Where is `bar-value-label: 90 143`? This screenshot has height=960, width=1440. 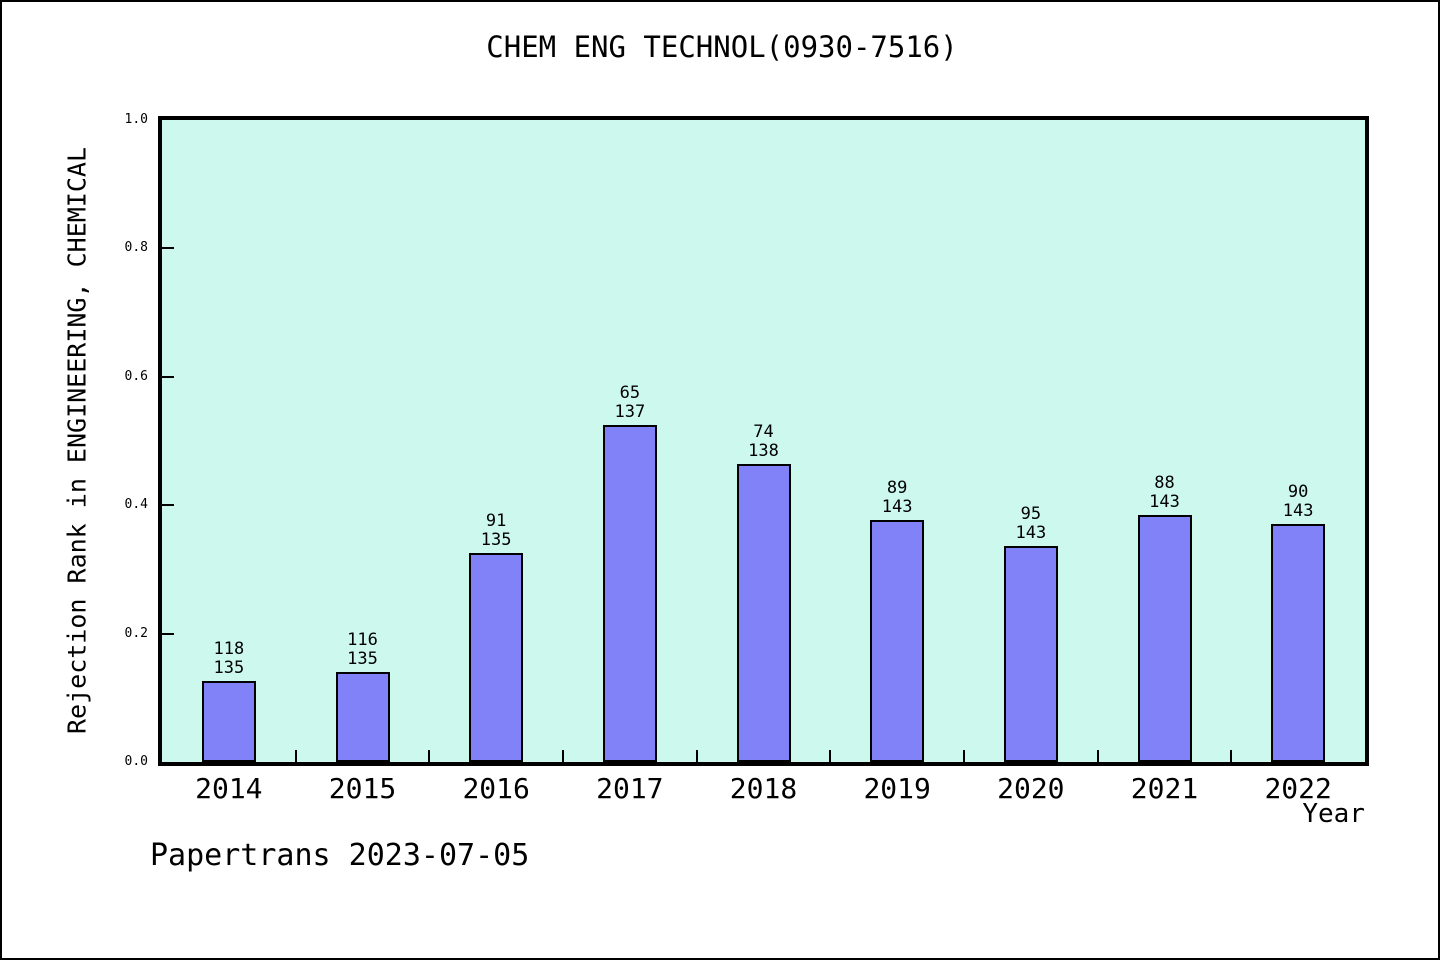 bar-value-label: 90 143 is located at coordinates (1298, 502).